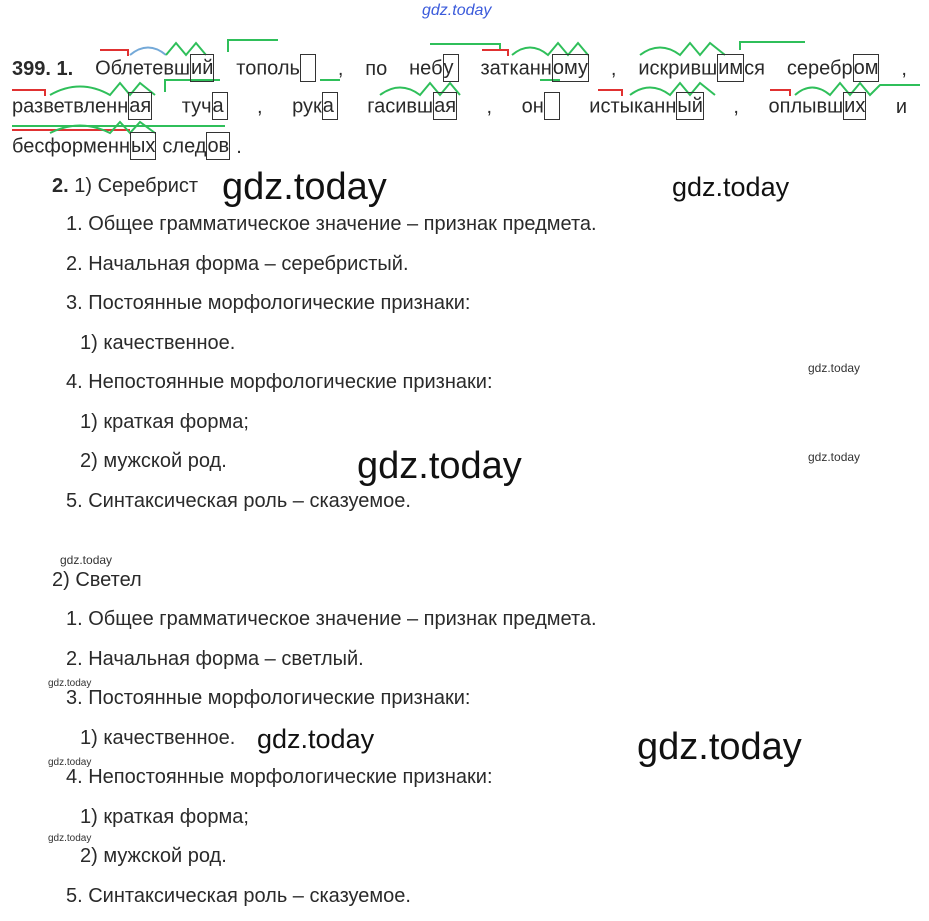 This screenshot has height=921, width=929. What do you see at coordinates (731, 68) in the screenshot?
I see `ending-box: им` at bounding box center [731, 68].